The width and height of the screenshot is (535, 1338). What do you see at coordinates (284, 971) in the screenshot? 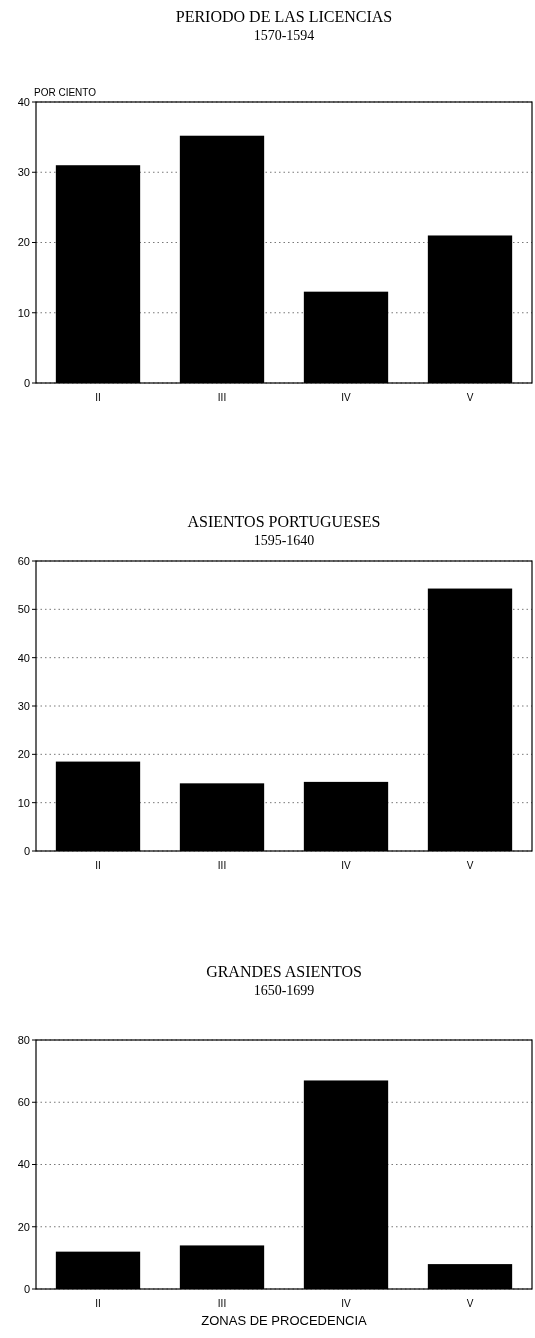
I see `chart-title: GRANDES ASIENTOS` at bounding box center [284, 971].